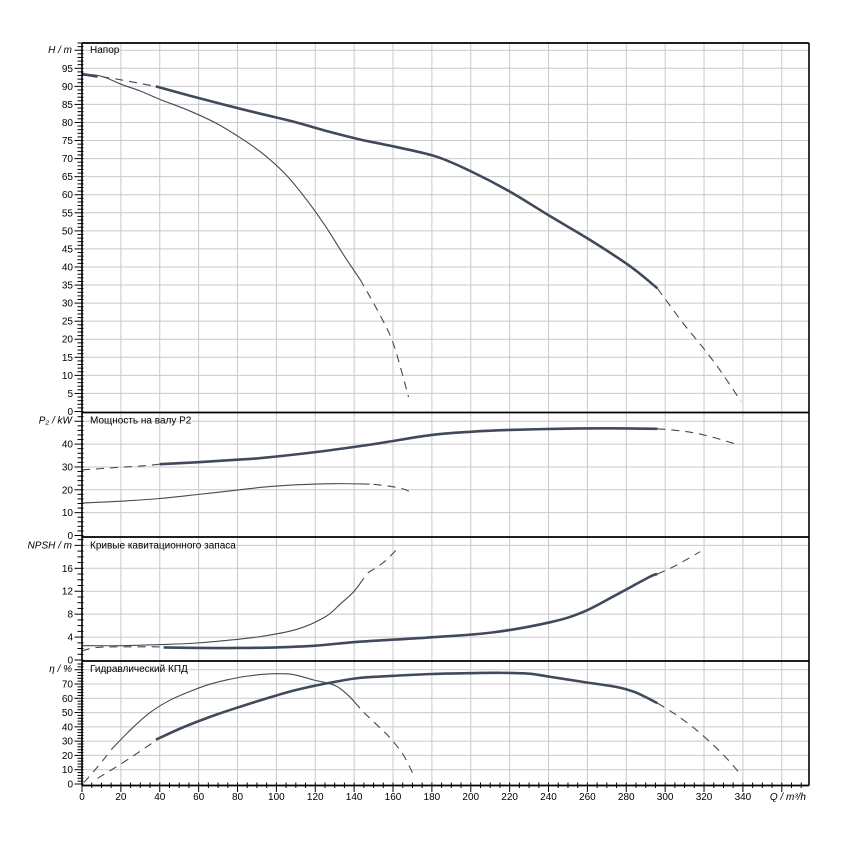 The width and height of the screenshot is (850, 850). Describe the element at coordinates (384, 338) in the screenshot. I see `head-min-tail-dashed-curve` at that location.